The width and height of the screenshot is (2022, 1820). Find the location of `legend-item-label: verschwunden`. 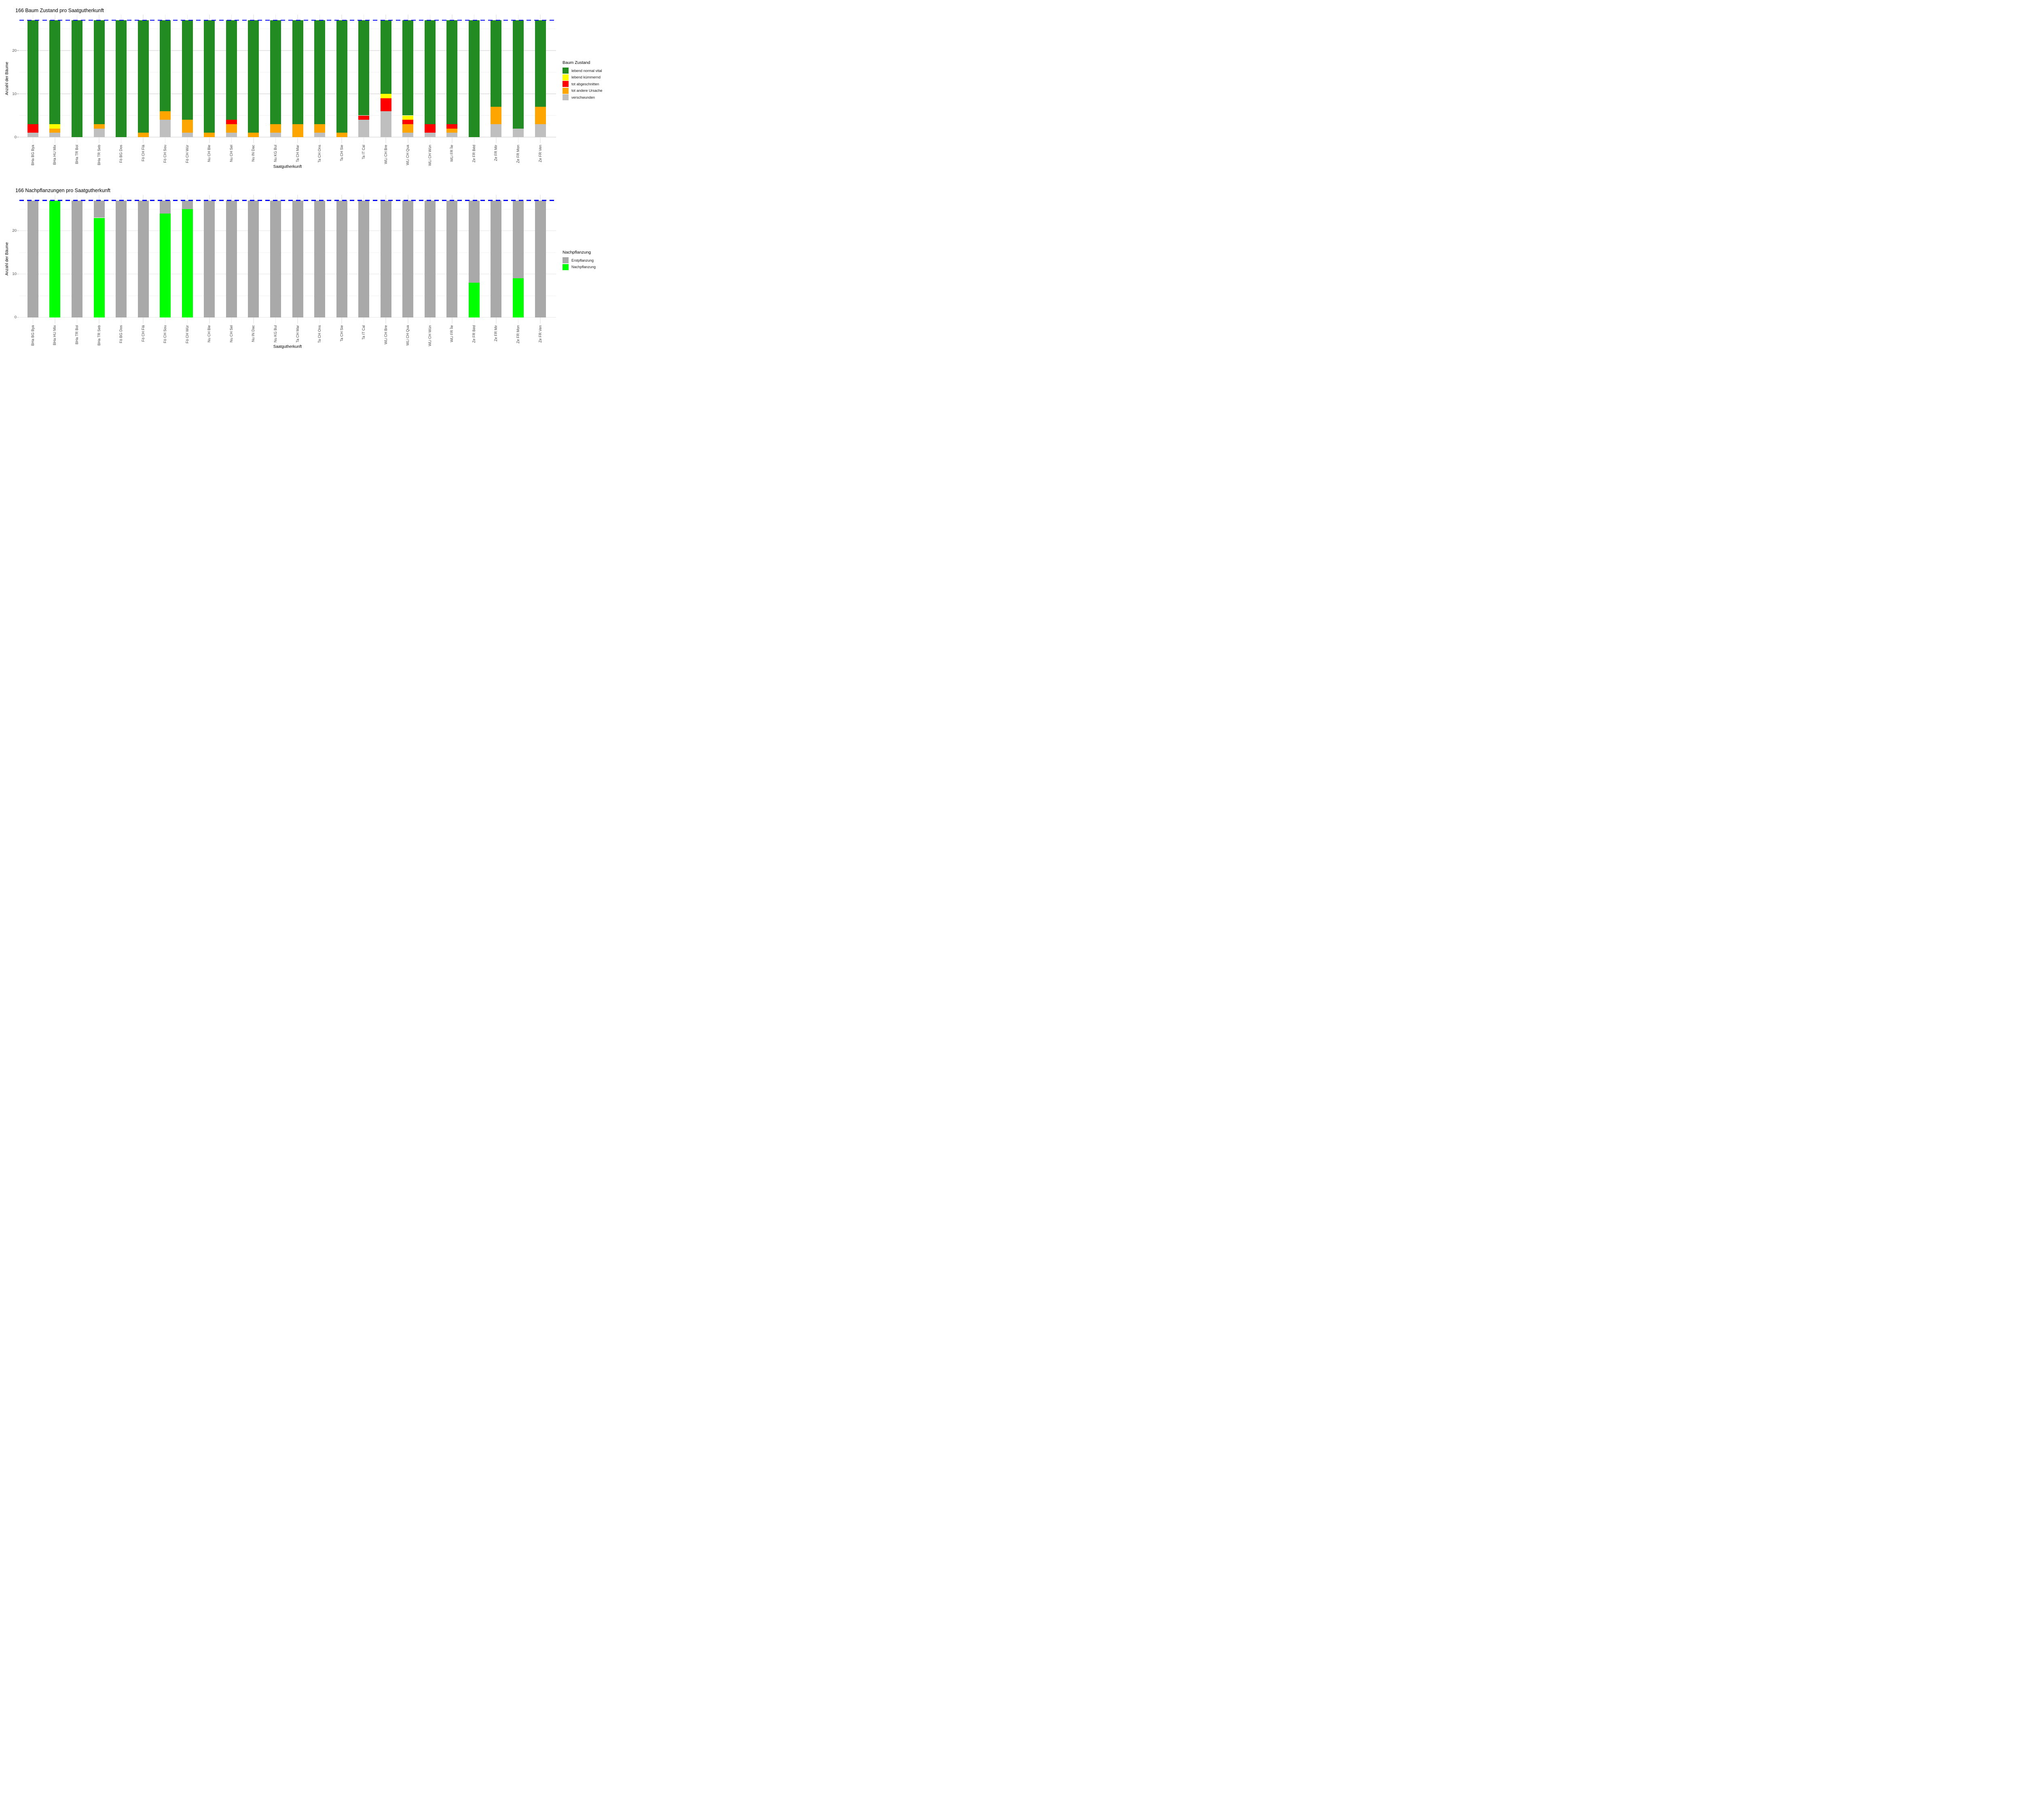

legend-item-label: verschwunden is located at coordinates (583, 97).